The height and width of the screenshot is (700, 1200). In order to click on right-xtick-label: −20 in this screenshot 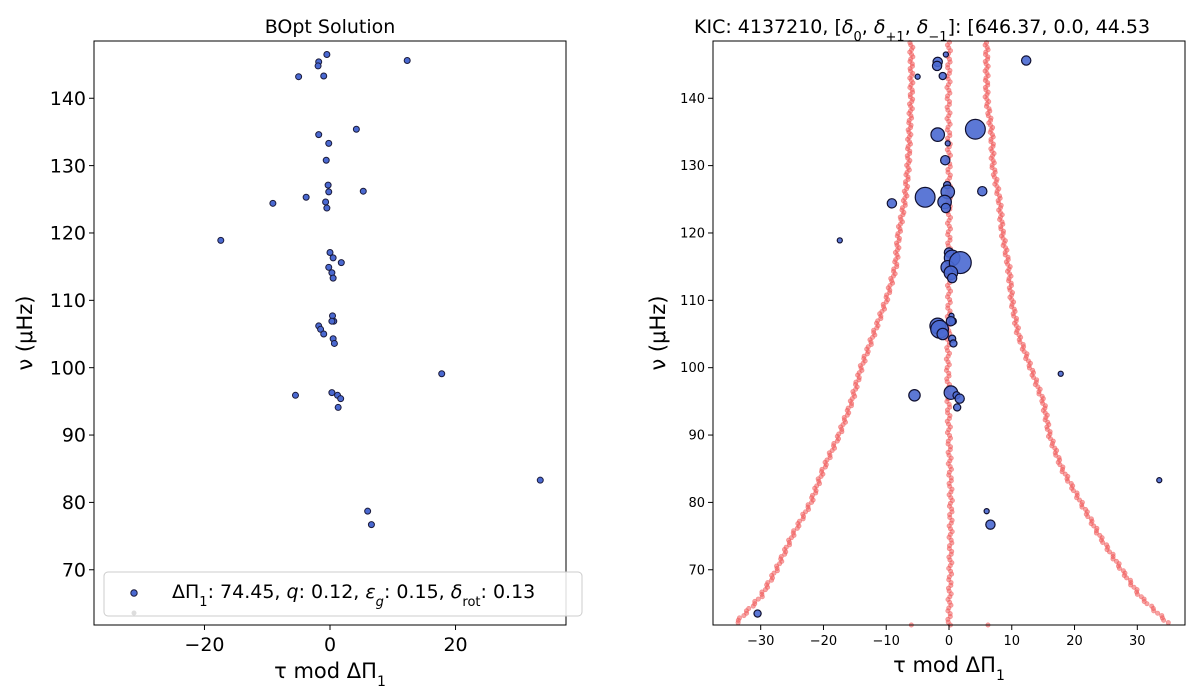, I will do `click(823, 641)`.